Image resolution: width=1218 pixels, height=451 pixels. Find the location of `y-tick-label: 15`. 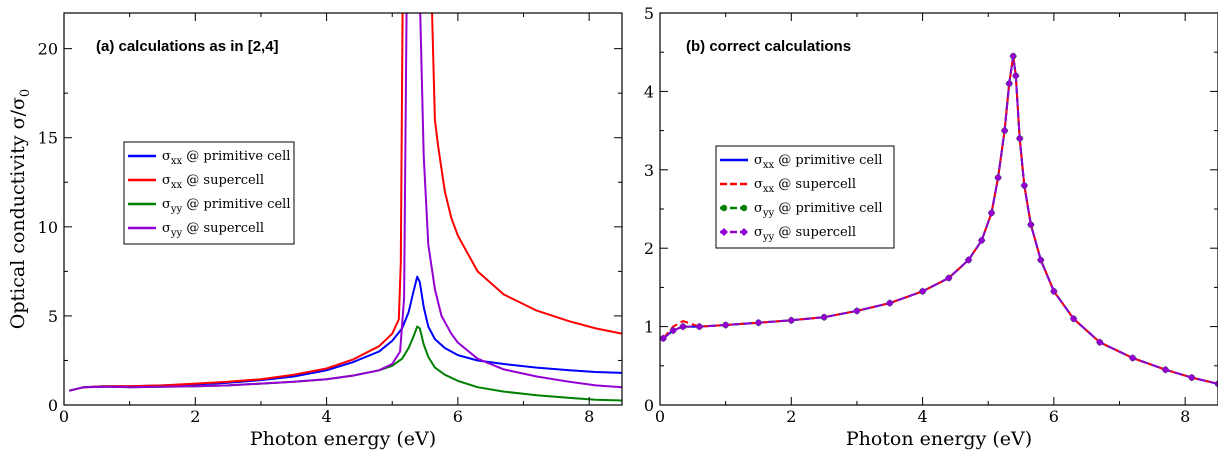

y-tick-label: 15 is located at coordinates (48, 138).